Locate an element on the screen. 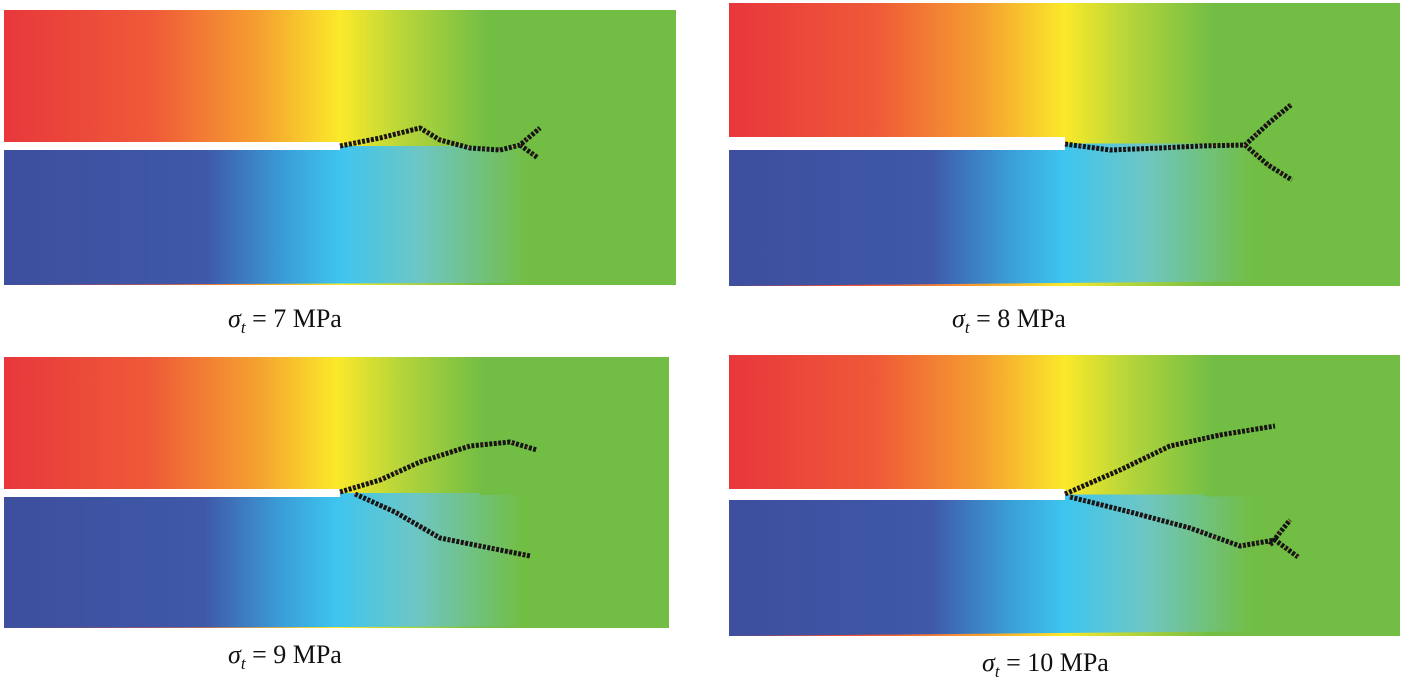  caption-value: = 10 MPa is located at coordinates (1057, 662).